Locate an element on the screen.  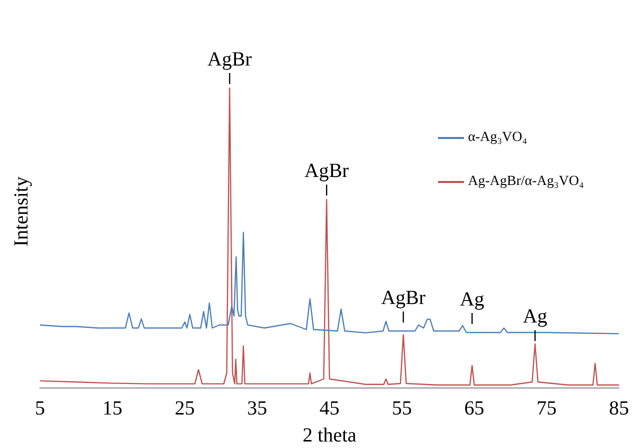
x-axis-title: 2 theta is located at coordinates (329, 435).